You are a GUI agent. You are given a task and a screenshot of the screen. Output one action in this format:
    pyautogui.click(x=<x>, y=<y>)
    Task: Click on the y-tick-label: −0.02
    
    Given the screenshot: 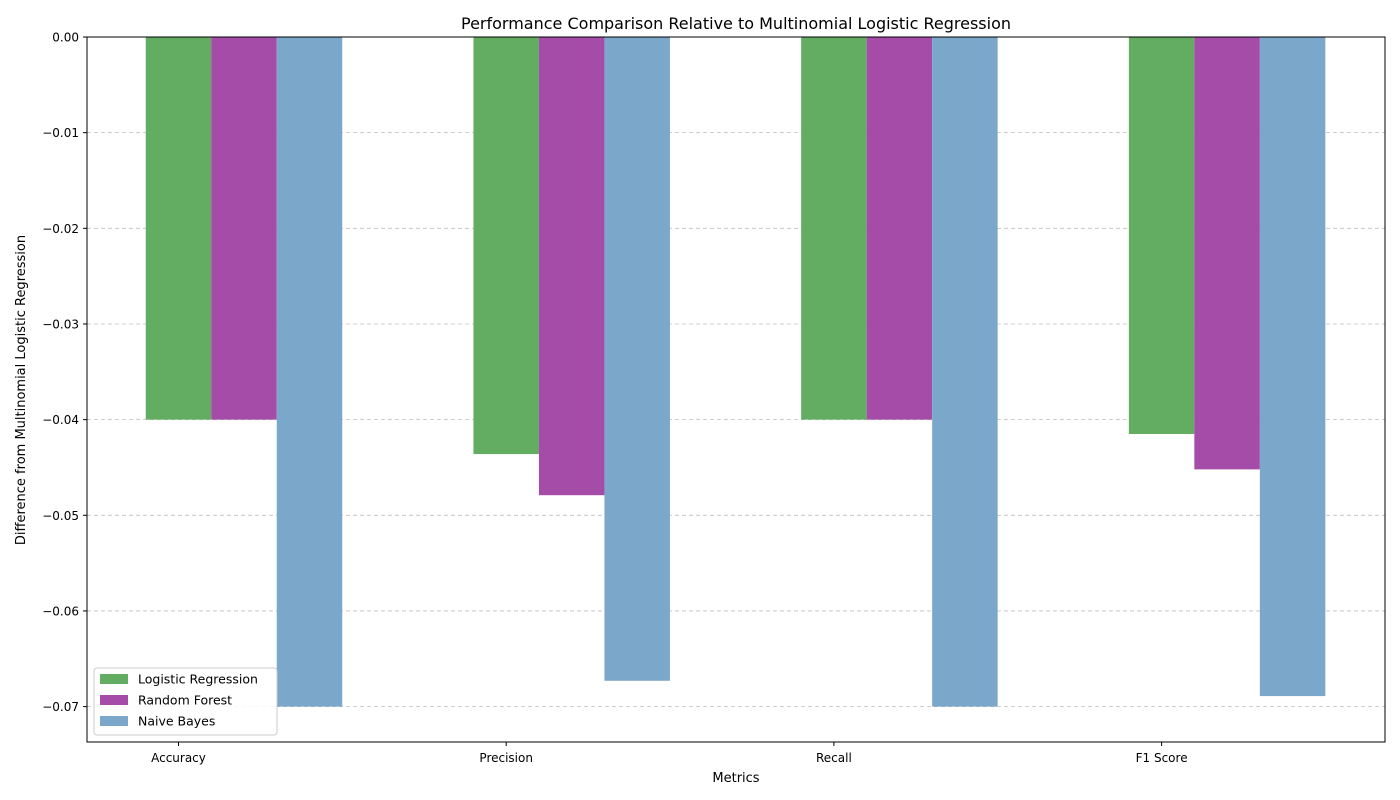 What is the action you would take?
    pyautogui.click(x=60, y=229)
    